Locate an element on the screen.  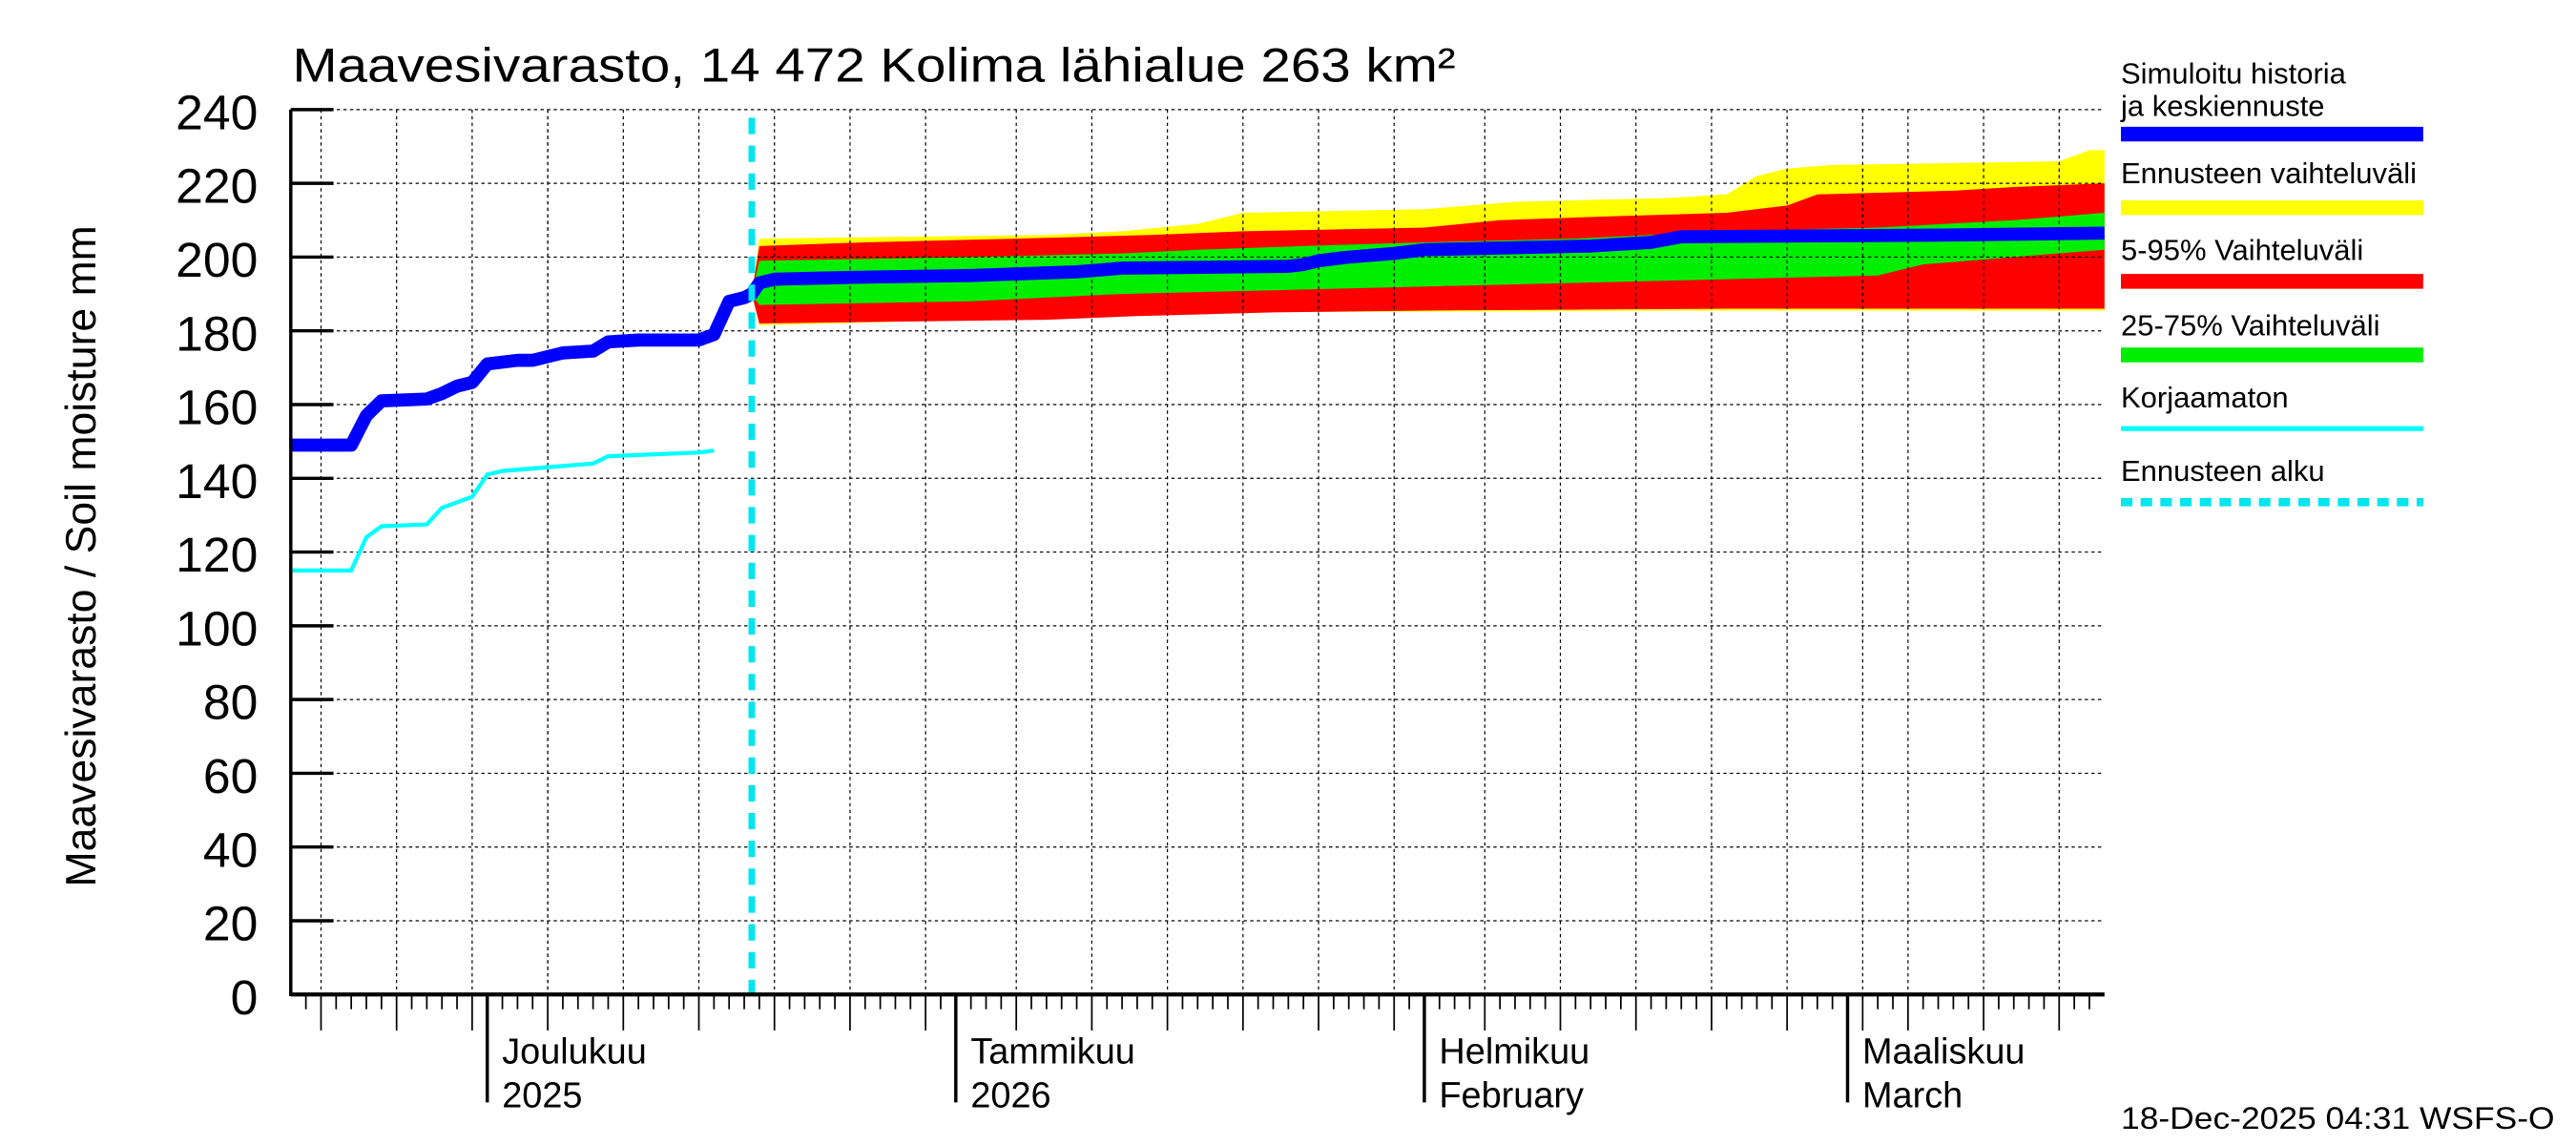
legend-label: Ennusteen vaihteluväli is located at coordinates (2269, 173).